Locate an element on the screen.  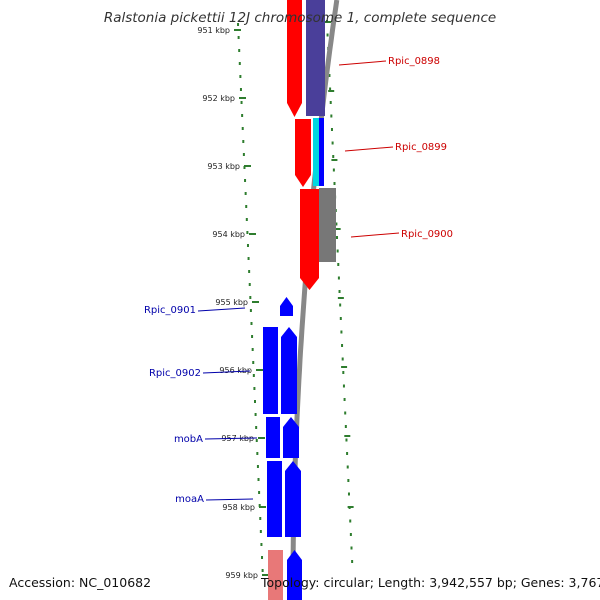
accession-text: Accession: NC_010682 is located at coordinates (80, 582).